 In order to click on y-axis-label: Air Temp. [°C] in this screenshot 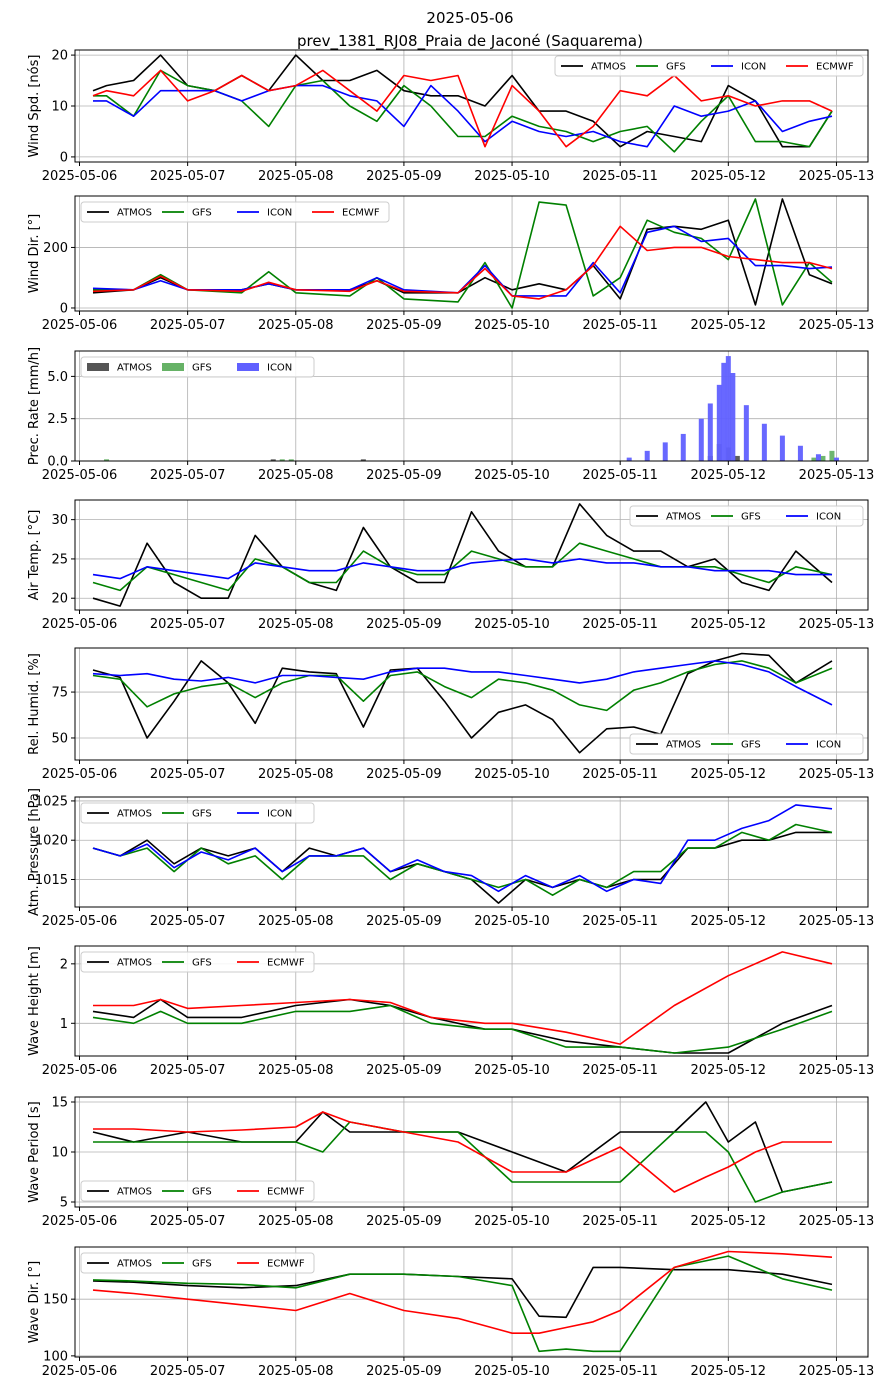, I will do `click(34, 555)`.